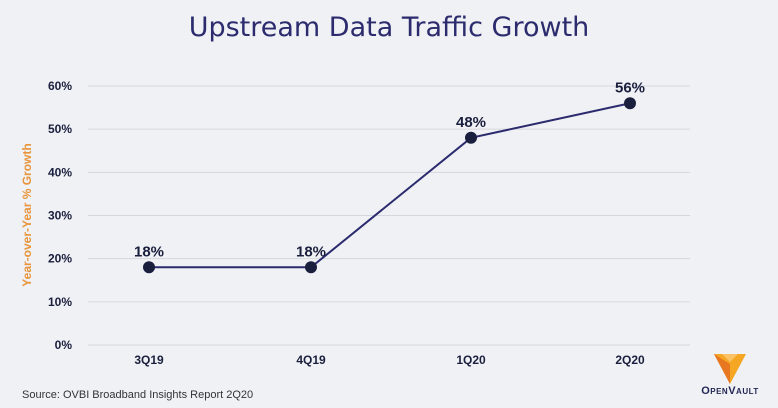 Image resolution: width=778 pixels, height=408 pixels. Describe the element at coordinates (389, 360) in the screenshot. I see `x-axis-ticks: 3Q19 4Q19 1Q20 2Q20` at that location.